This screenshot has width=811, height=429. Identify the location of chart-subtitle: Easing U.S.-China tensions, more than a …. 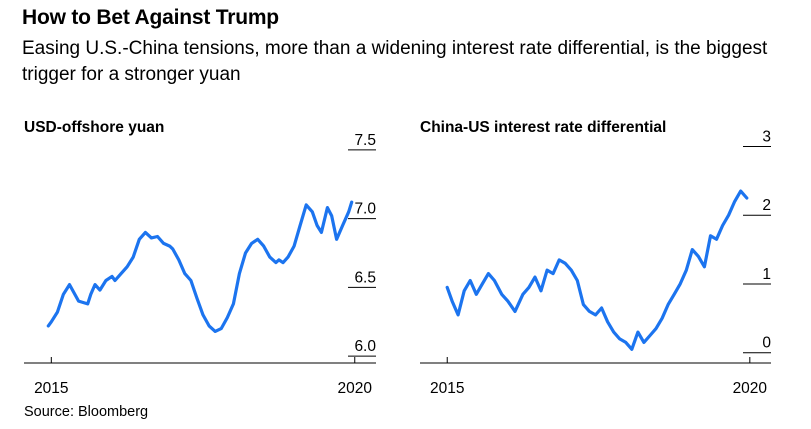
(395, 61).